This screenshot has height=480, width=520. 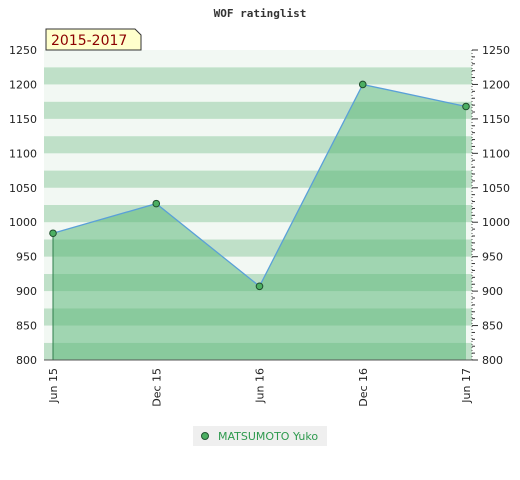 What do you see at coordinates (496, 50) in the screenshot?
I see `y-tick-label-right: 1250` at bounding box center [496, 50].